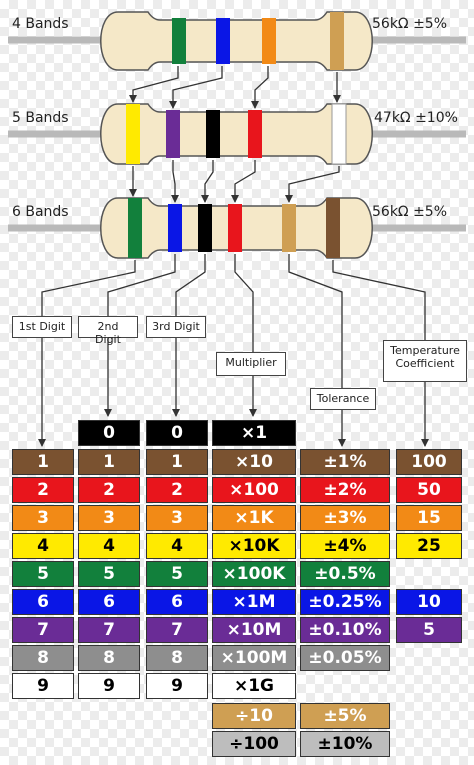 This screenshot has height=765, width=474. What do you see at coordinates (42, 327) in the screenshot?
I see `category-first-digit: 1st Digit` at bounding box center [42, 327].